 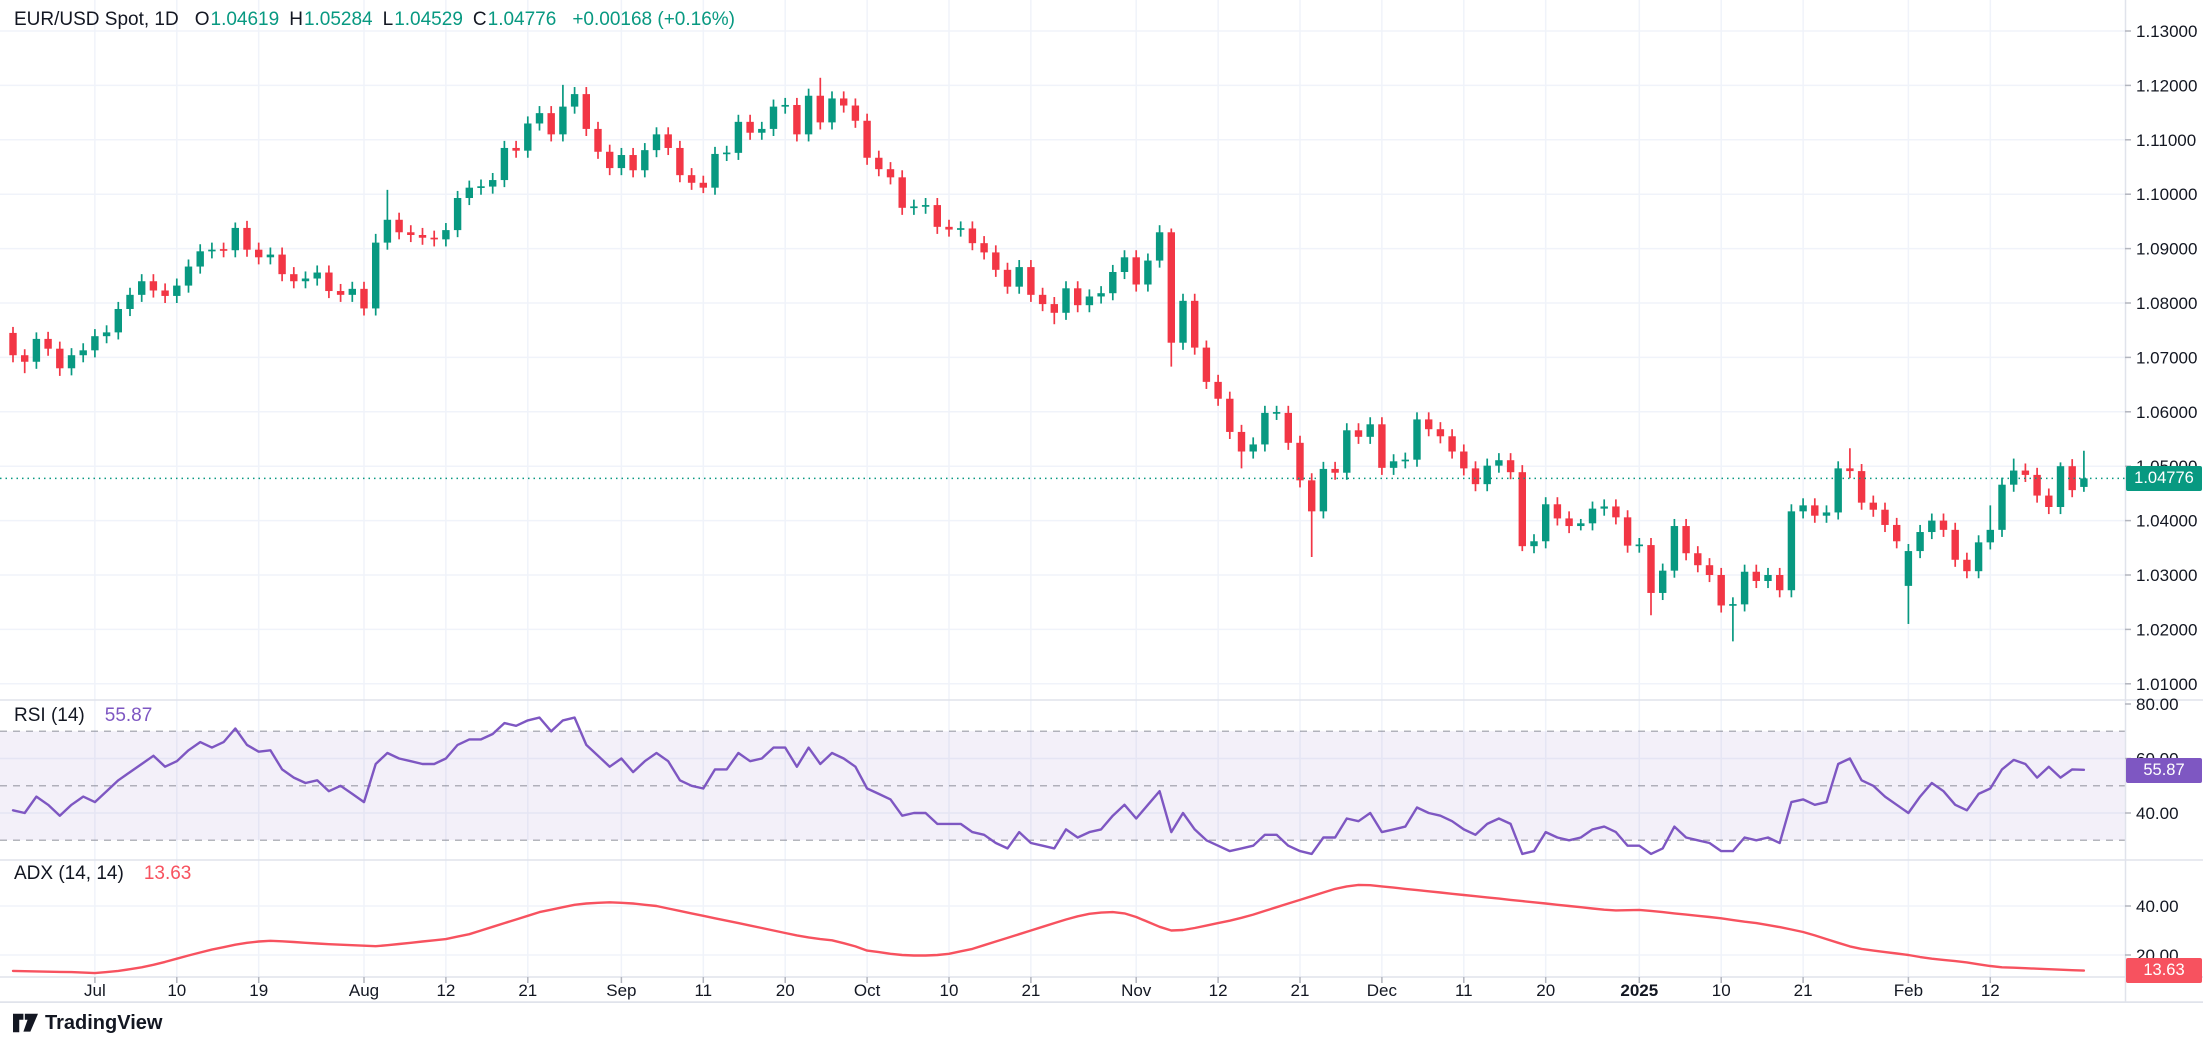 What do you see at coordinates (49, 715) in the screenshot?
I see `rsi-title: RSI (14)` at bounding box center [49, 715].